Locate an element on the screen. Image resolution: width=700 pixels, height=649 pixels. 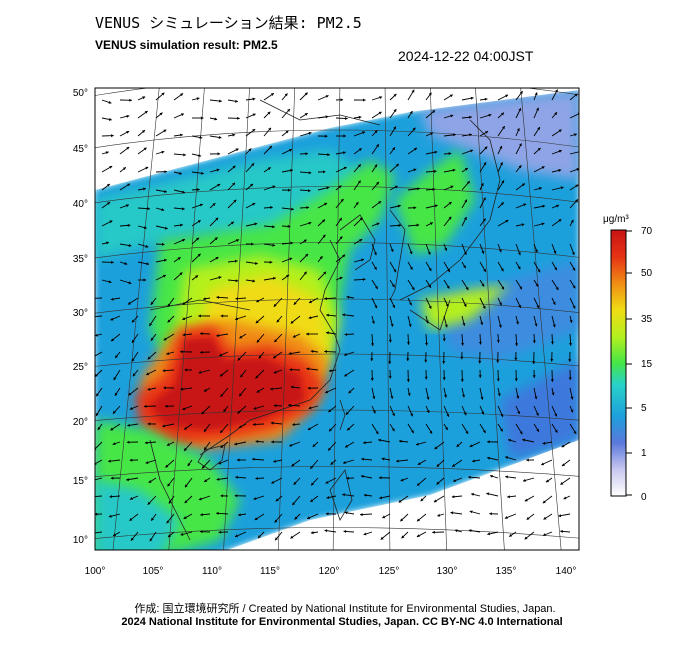
lon-label: 100° is located at coordinates (95, 571).